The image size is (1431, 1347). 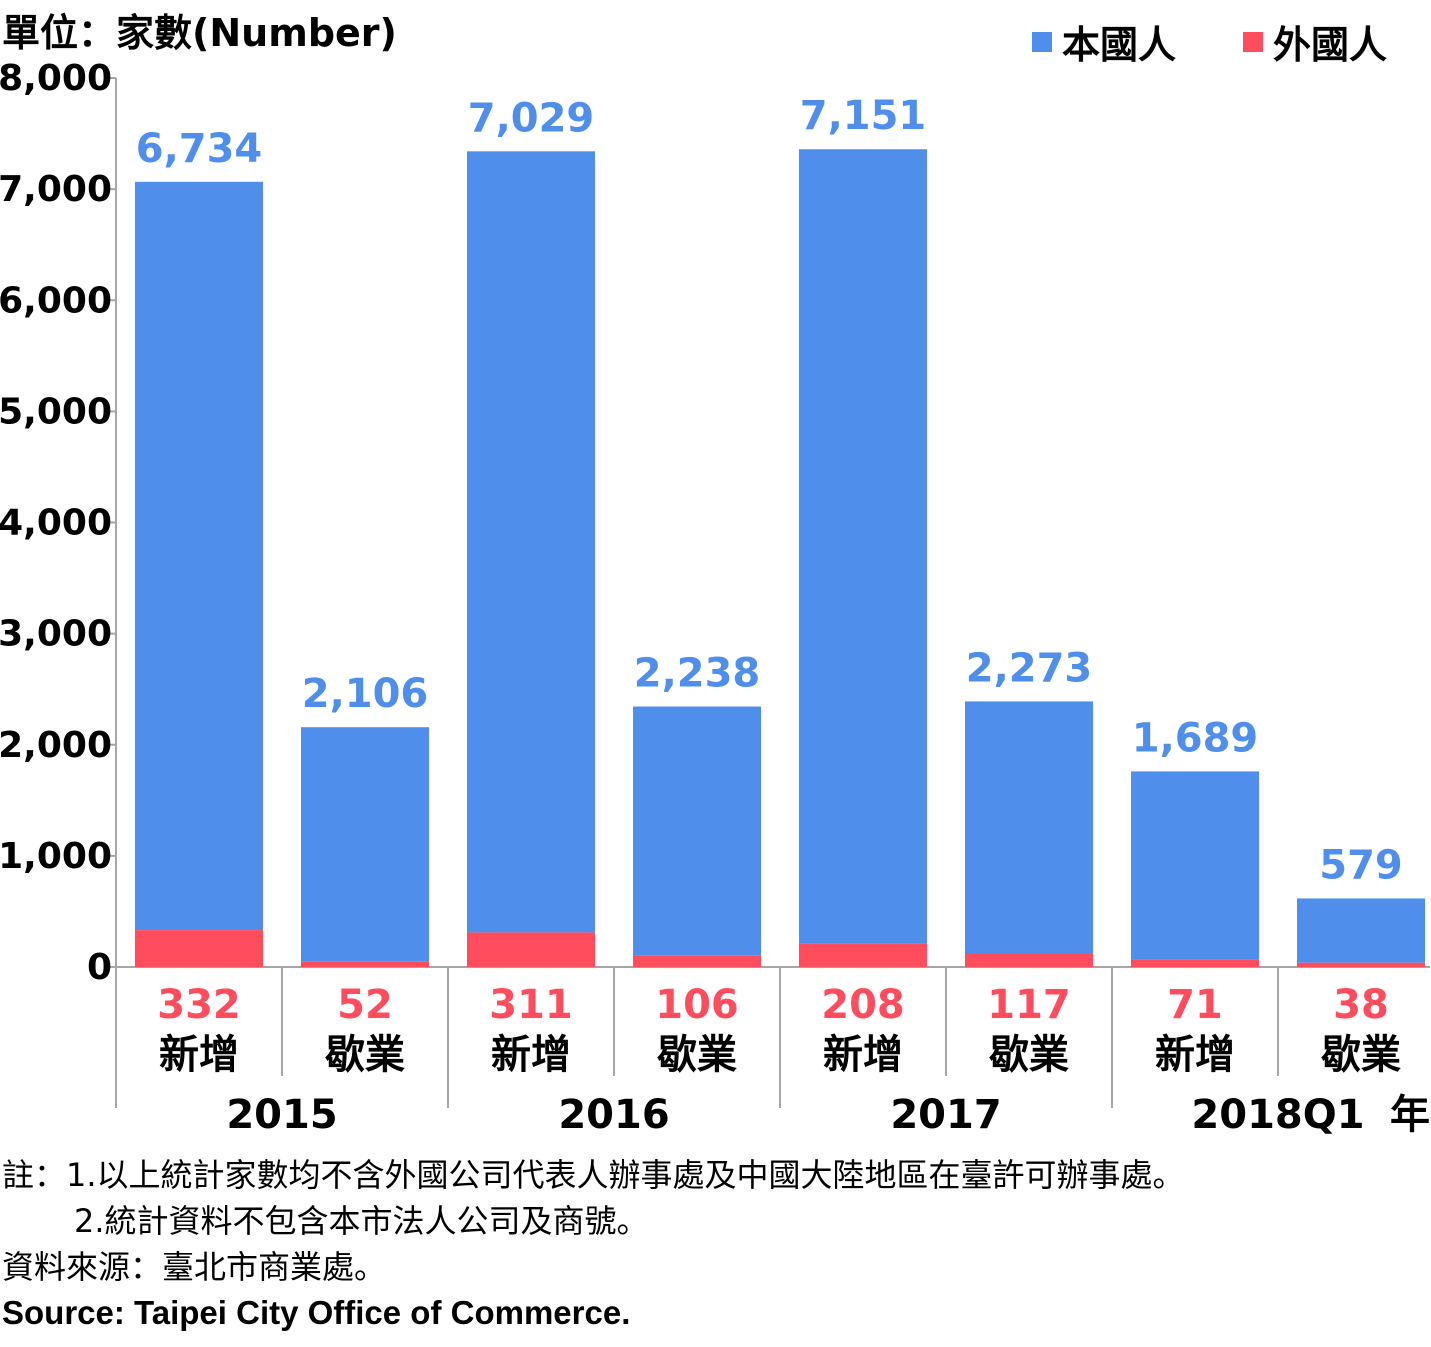 What do you see at coordinates (56, 411) in the screenshot?
I see `y-tick-label: 5,000` at bounding box center [56, 411].